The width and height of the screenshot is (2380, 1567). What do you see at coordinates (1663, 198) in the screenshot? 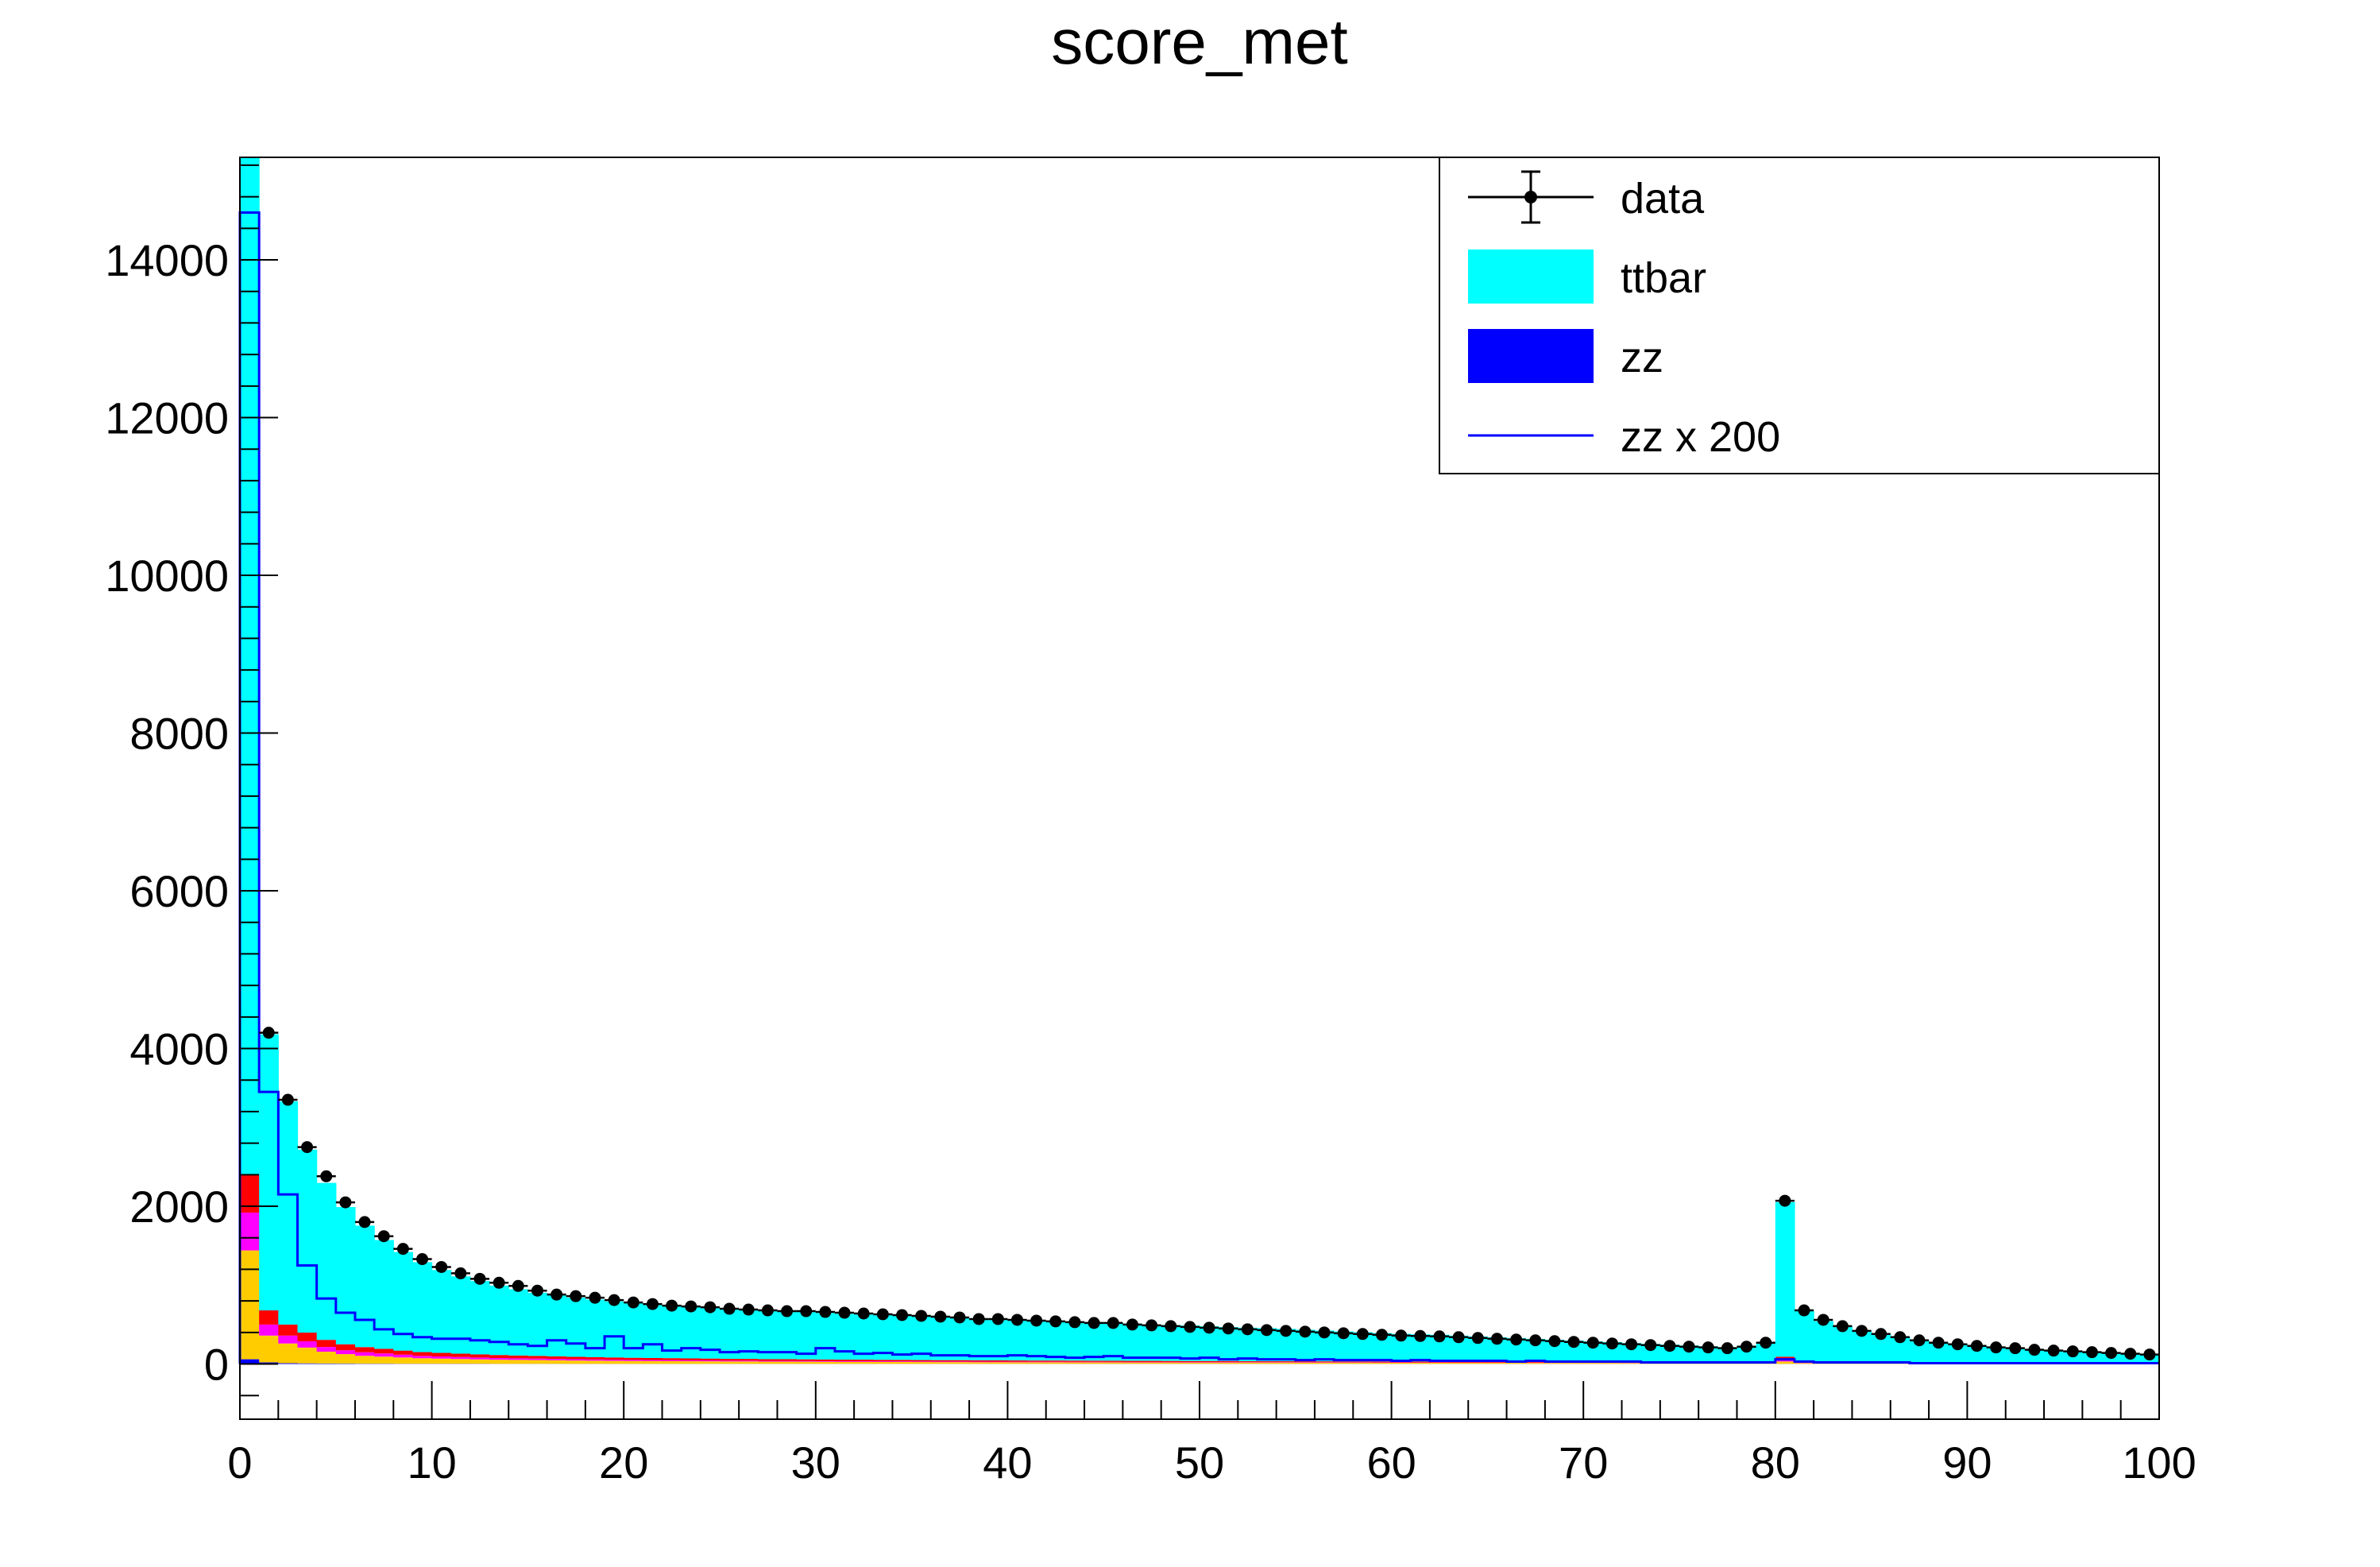
I see `legend-label-data: data` at bounding box center [1663, 198].